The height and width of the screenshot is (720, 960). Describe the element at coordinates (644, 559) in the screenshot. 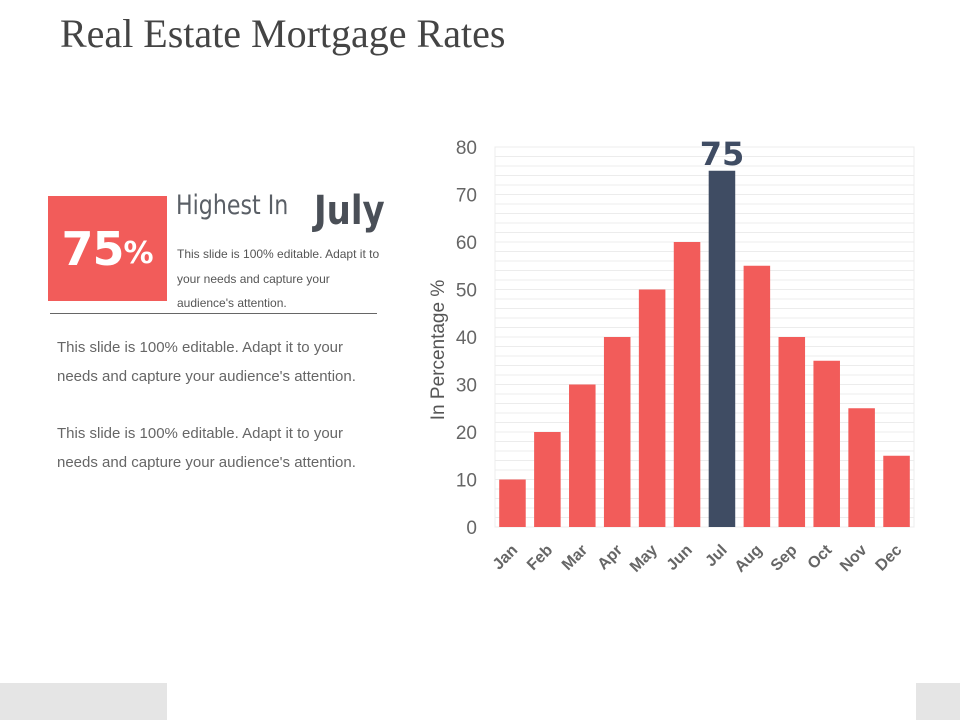

I see `x-tick-label: May` at that location.